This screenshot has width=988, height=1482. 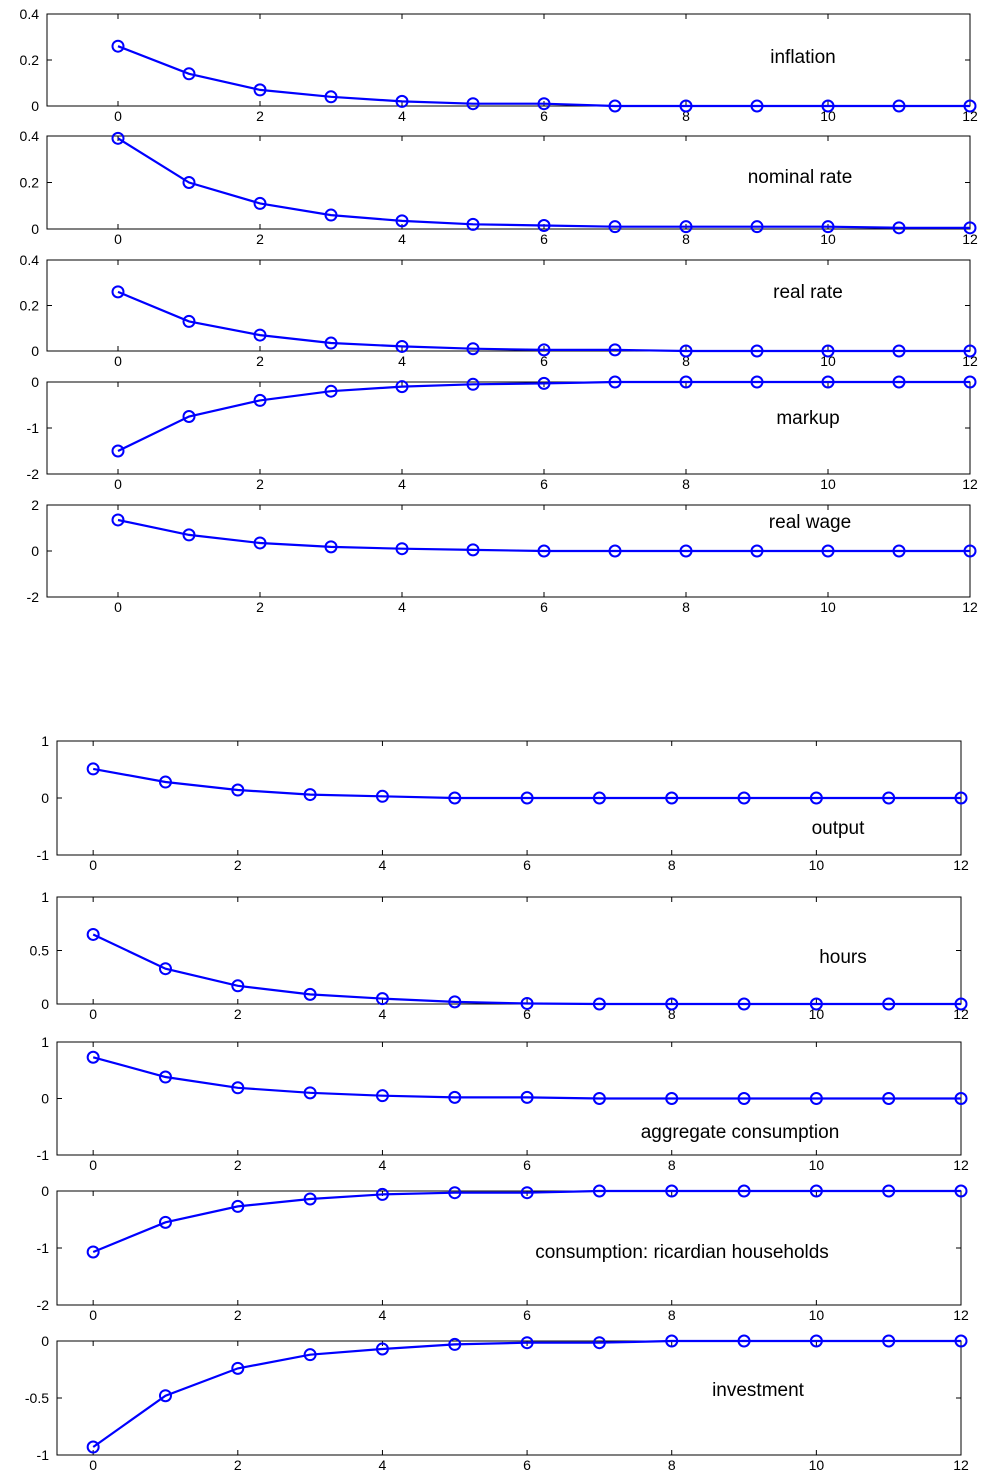 I want to click on panel-7: 0 2 4 6 8 10 12 -1 0 1 aggregate consumption, so click(x=503, y=1103).